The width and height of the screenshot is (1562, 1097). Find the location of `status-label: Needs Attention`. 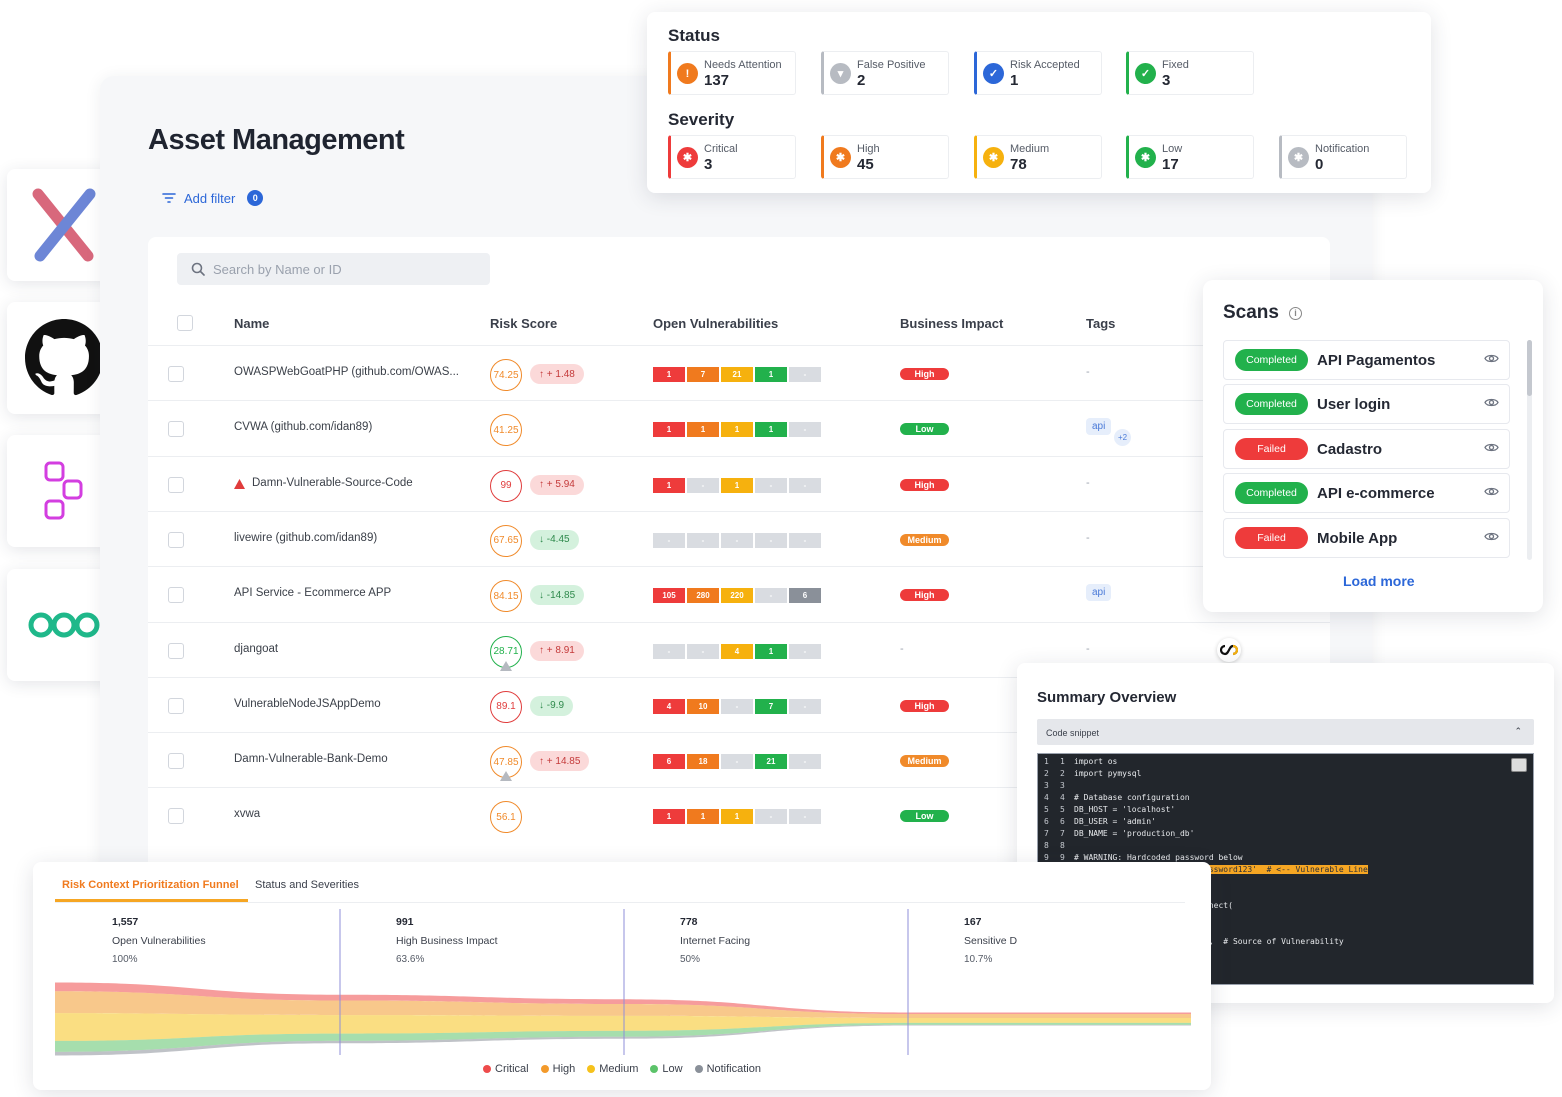

status-label: Needs Attention is located at coordinates (743, 65).